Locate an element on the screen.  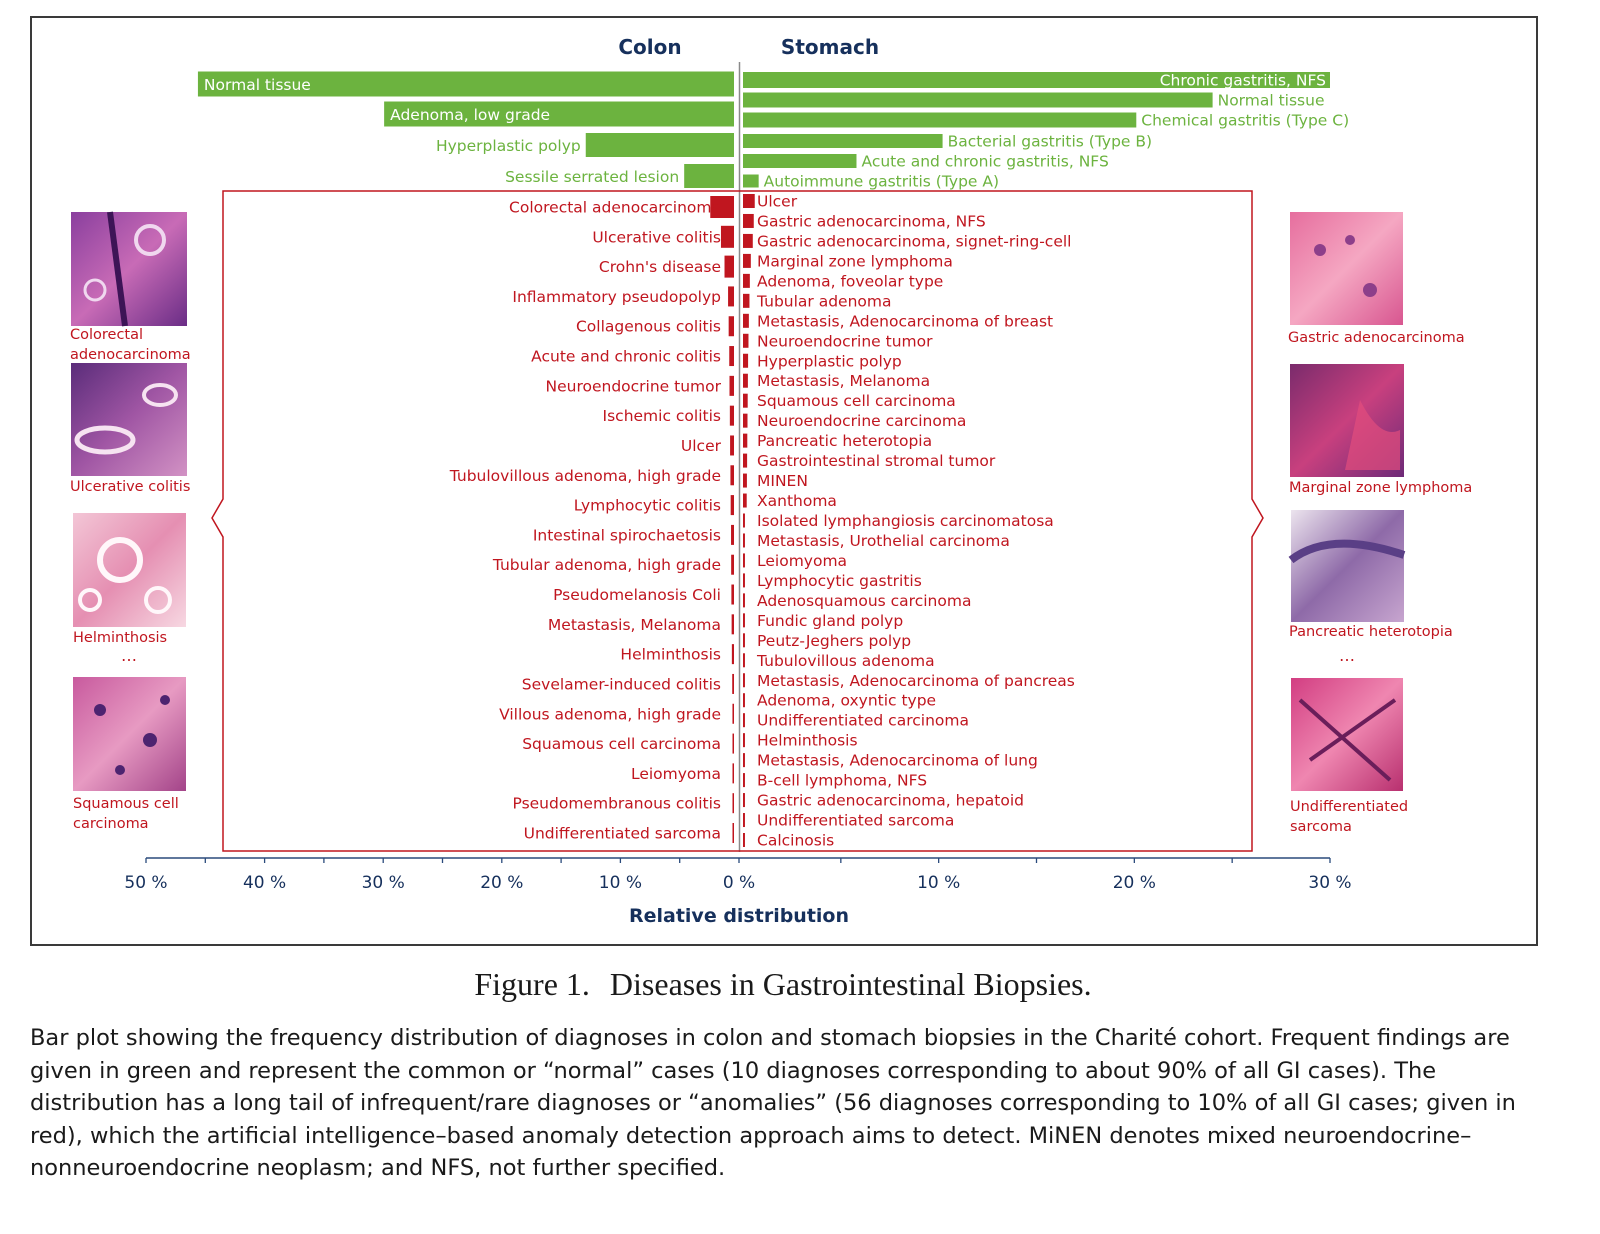
stomach-bar-undifferentiated-sarcoma is located at coordinates (744, 820).